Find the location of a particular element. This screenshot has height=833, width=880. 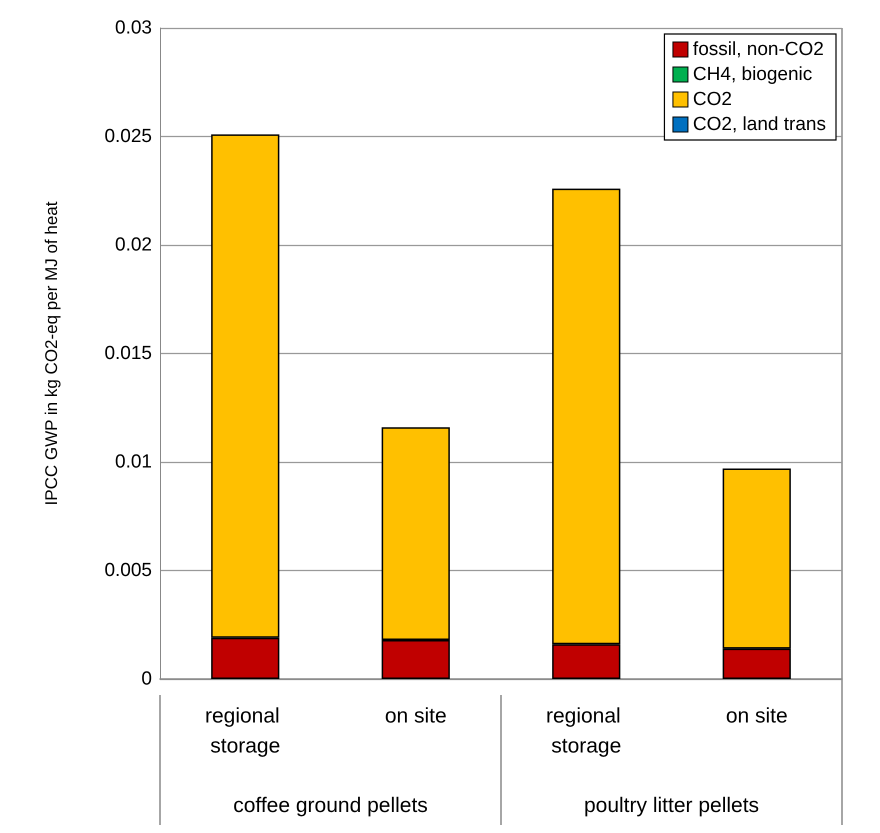

y-tick-label: 0.01 is located at coordinates (133, 462).